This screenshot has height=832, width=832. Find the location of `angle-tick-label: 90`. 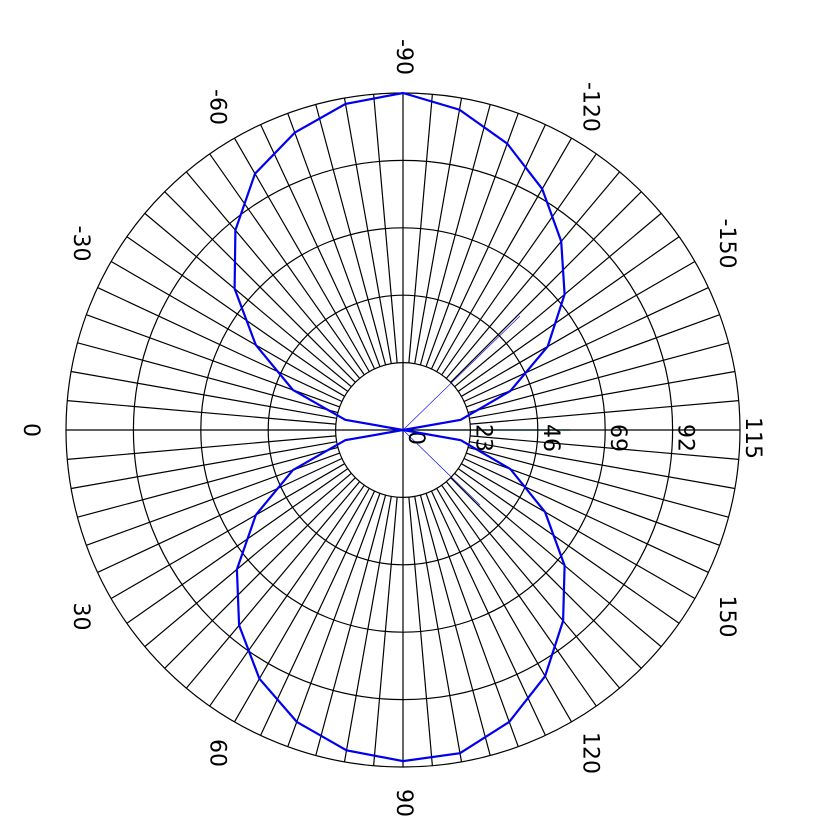

angle-tick-label: 90 is located at coordinates (403, 803).